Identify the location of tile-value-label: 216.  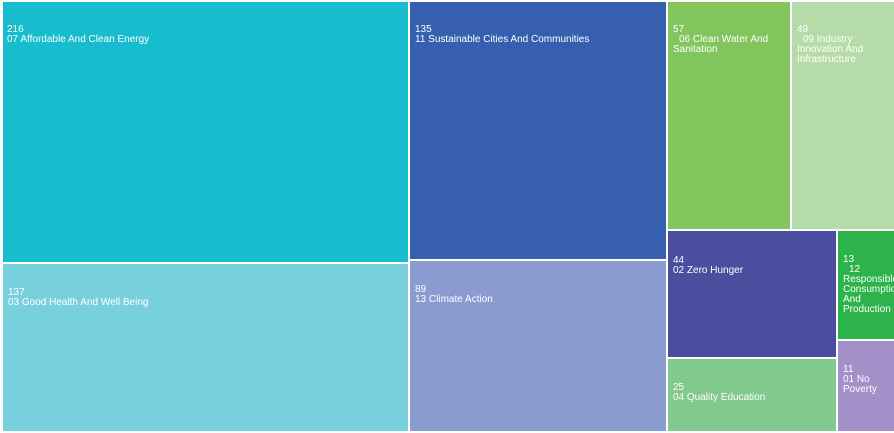
(15, 29).